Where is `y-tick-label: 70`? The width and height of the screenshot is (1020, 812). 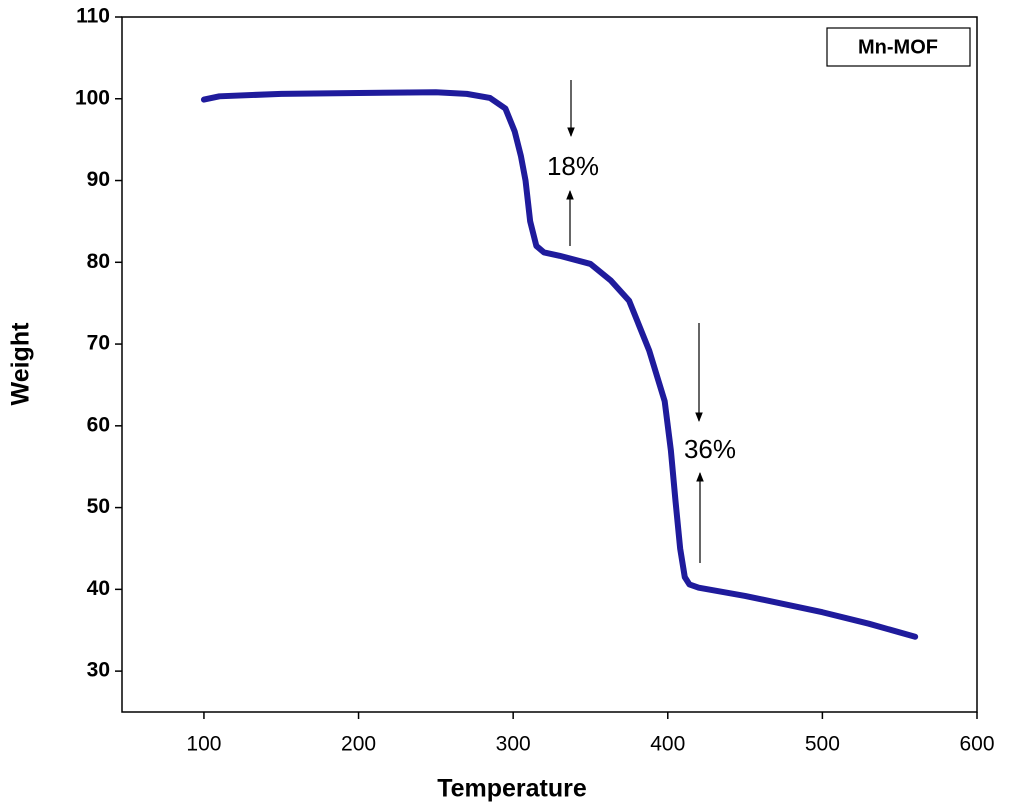 y-tick-label: 70 is located at coordinates (98, 343).